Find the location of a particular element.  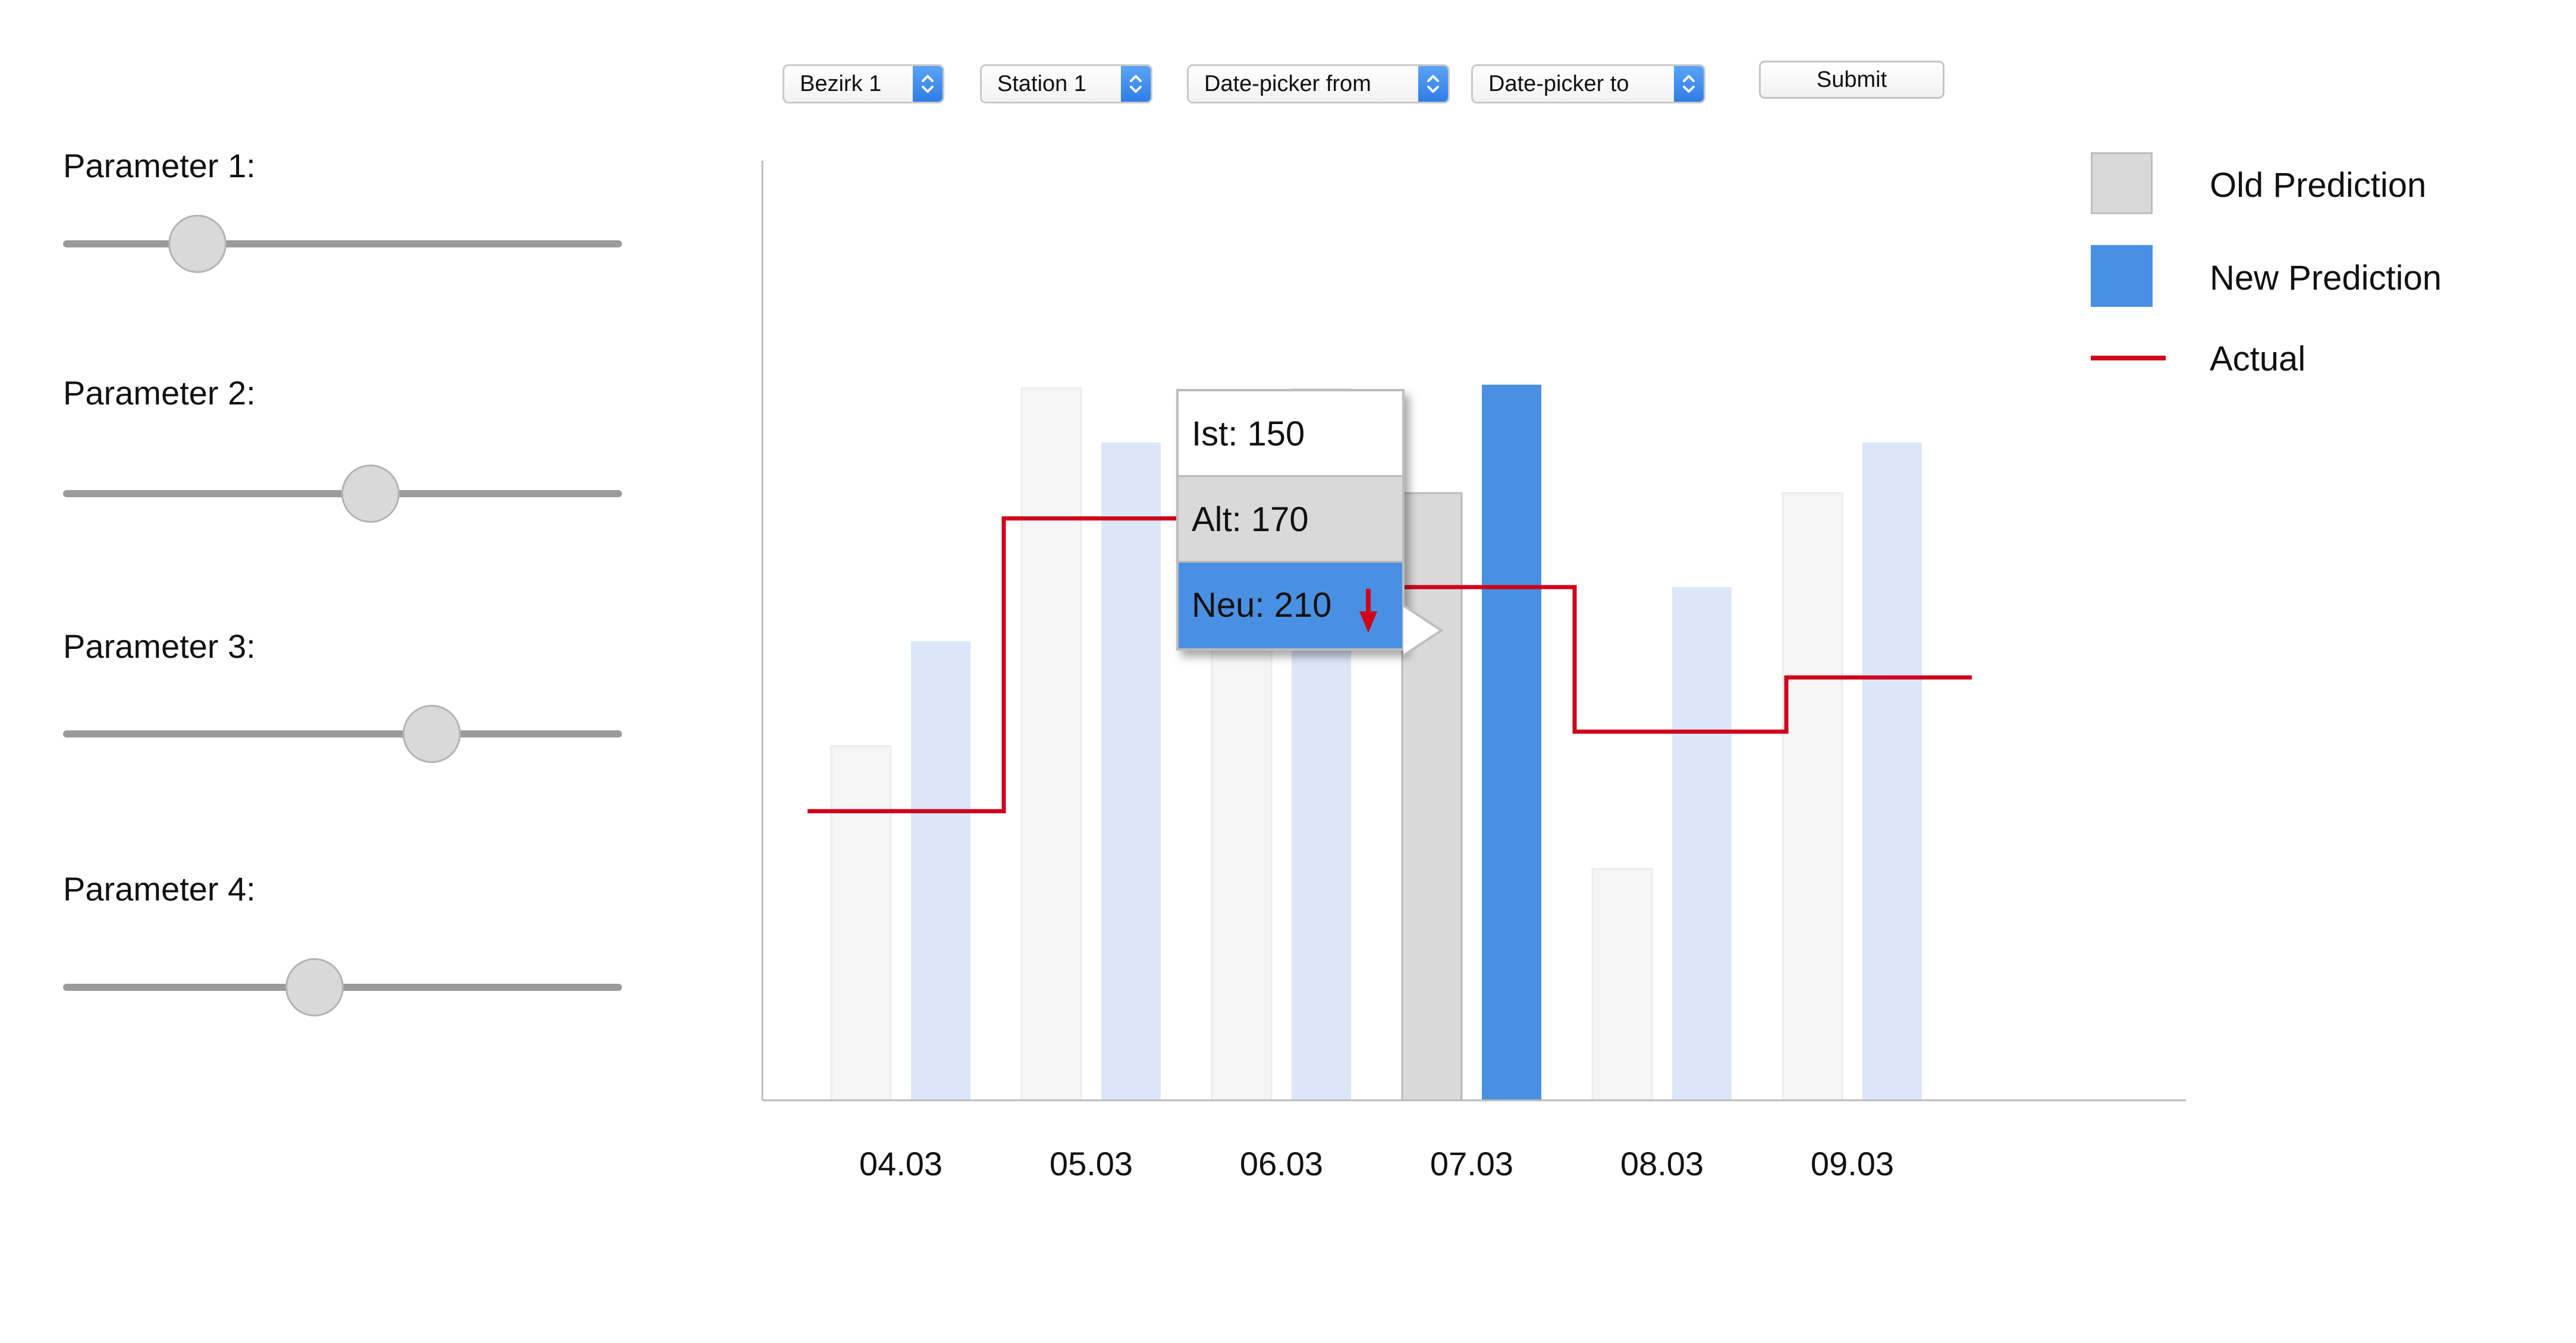

submit-button: Submit is located at coordinates (1851, 80).